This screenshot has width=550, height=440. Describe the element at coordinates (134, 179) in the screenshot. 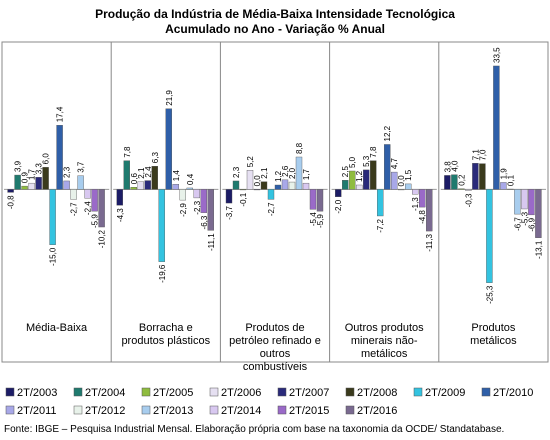

I see `data-label: 0,6` at that location.